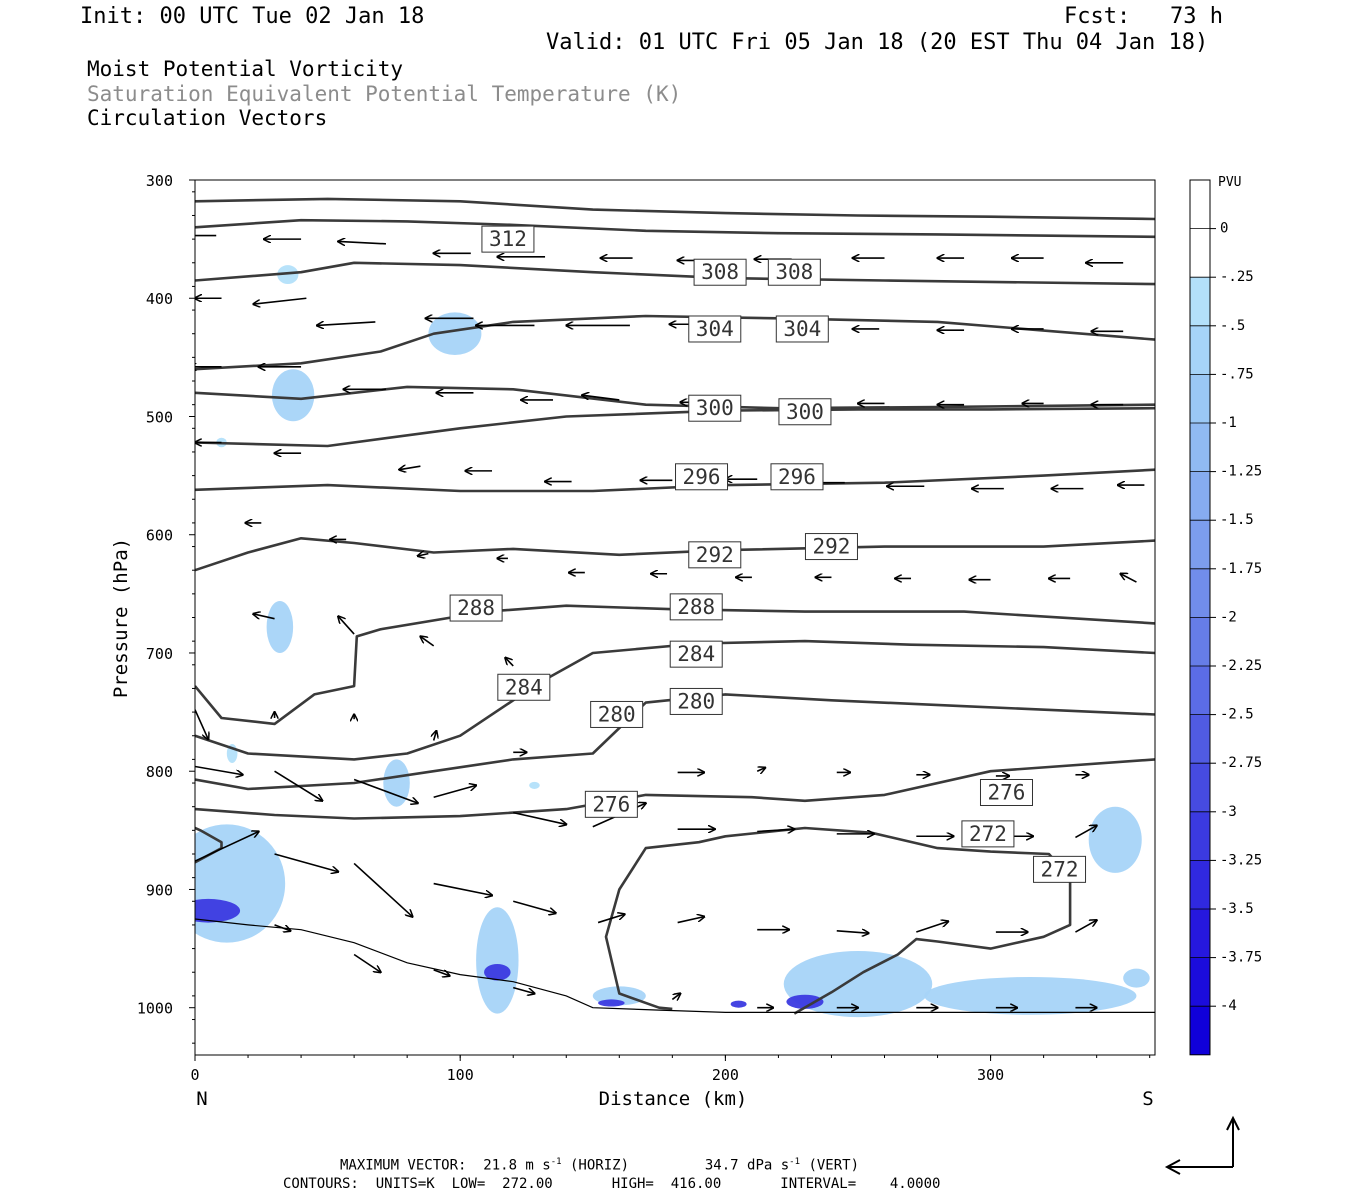 Image resolution: width=1350 pixels, height=1200 pixels. I want to click on y-tick-label: 800, so click(159, 772).